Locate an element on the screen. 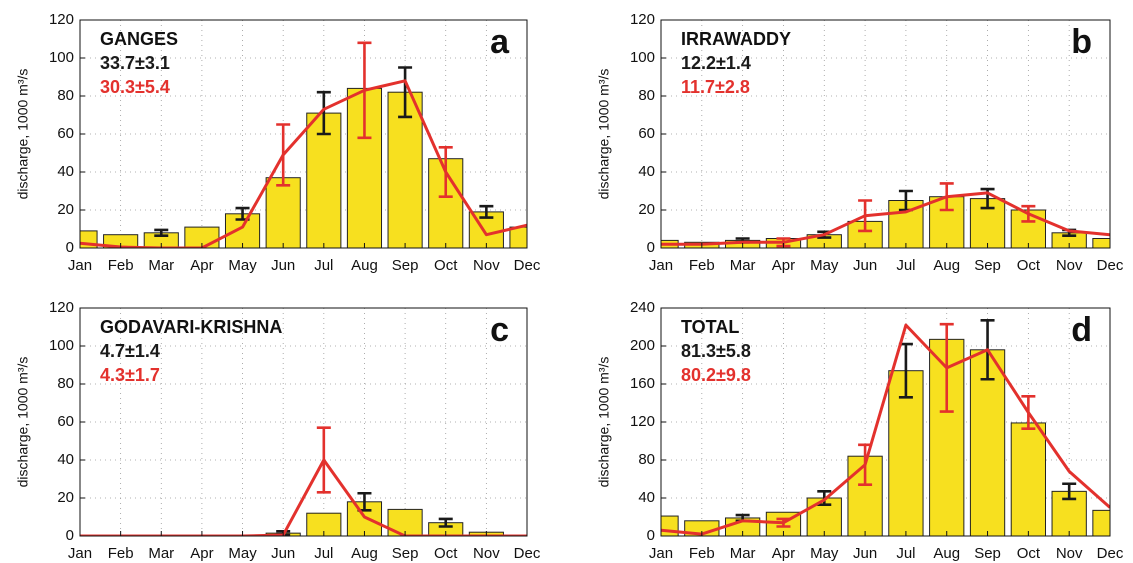  panel-label: a is located at coordinates (500, 42).